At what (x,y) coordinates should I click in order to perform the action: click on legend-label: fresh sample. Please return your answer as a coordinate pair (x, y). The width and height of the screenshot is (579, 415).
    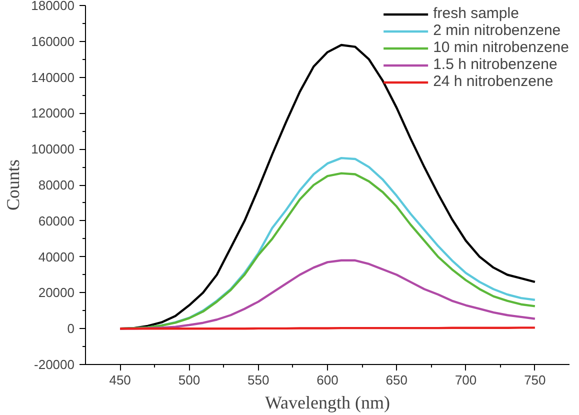
    Looking at the image, I should click on (476, 13).